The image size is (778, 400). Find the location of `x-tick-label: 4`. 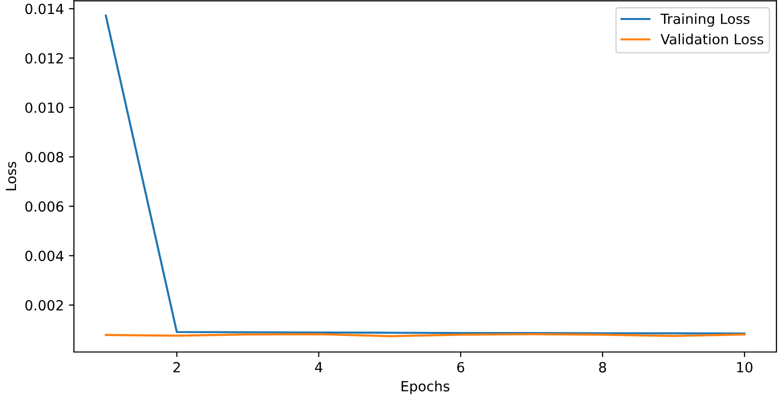

x-tick-label: 4 is located at coordinates (318, 367).